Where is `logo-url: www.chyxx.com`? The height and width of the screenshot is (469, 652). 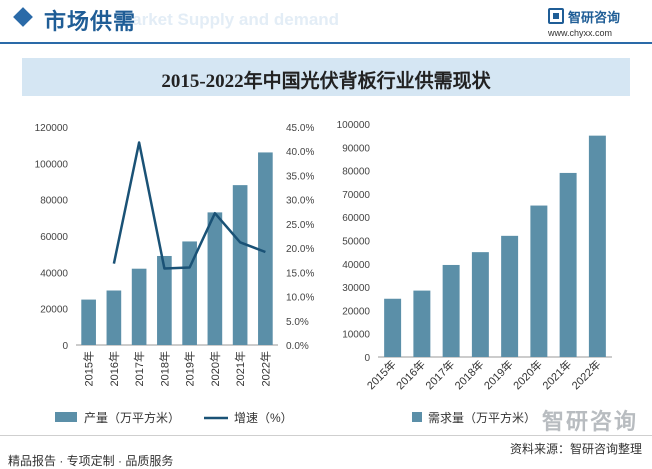 logo-url: www.chyxx.com is located at coordinates (580, 33).